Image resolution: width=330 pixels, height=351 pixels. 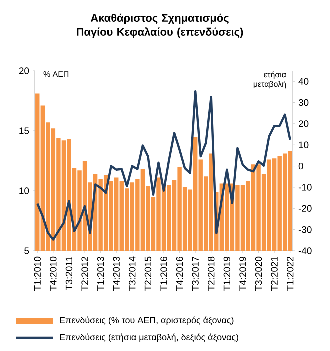 I want to click on y2-tick-label: -10, so click(x=305, y=187).